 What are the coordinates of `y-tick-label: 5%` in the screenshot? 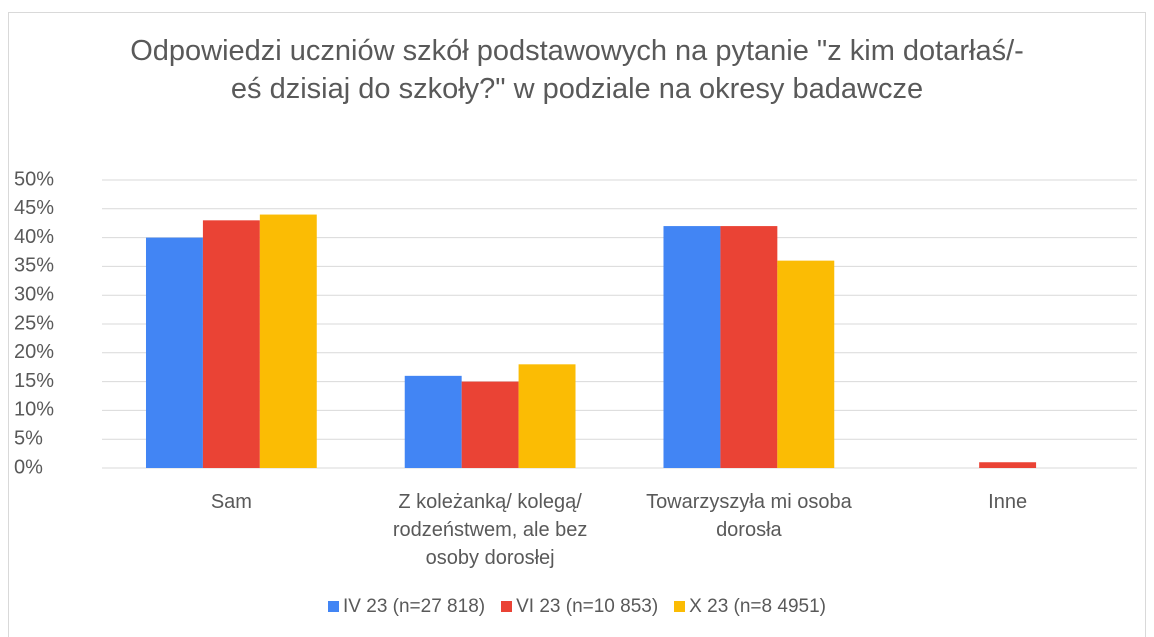 It's located at (28, 438).